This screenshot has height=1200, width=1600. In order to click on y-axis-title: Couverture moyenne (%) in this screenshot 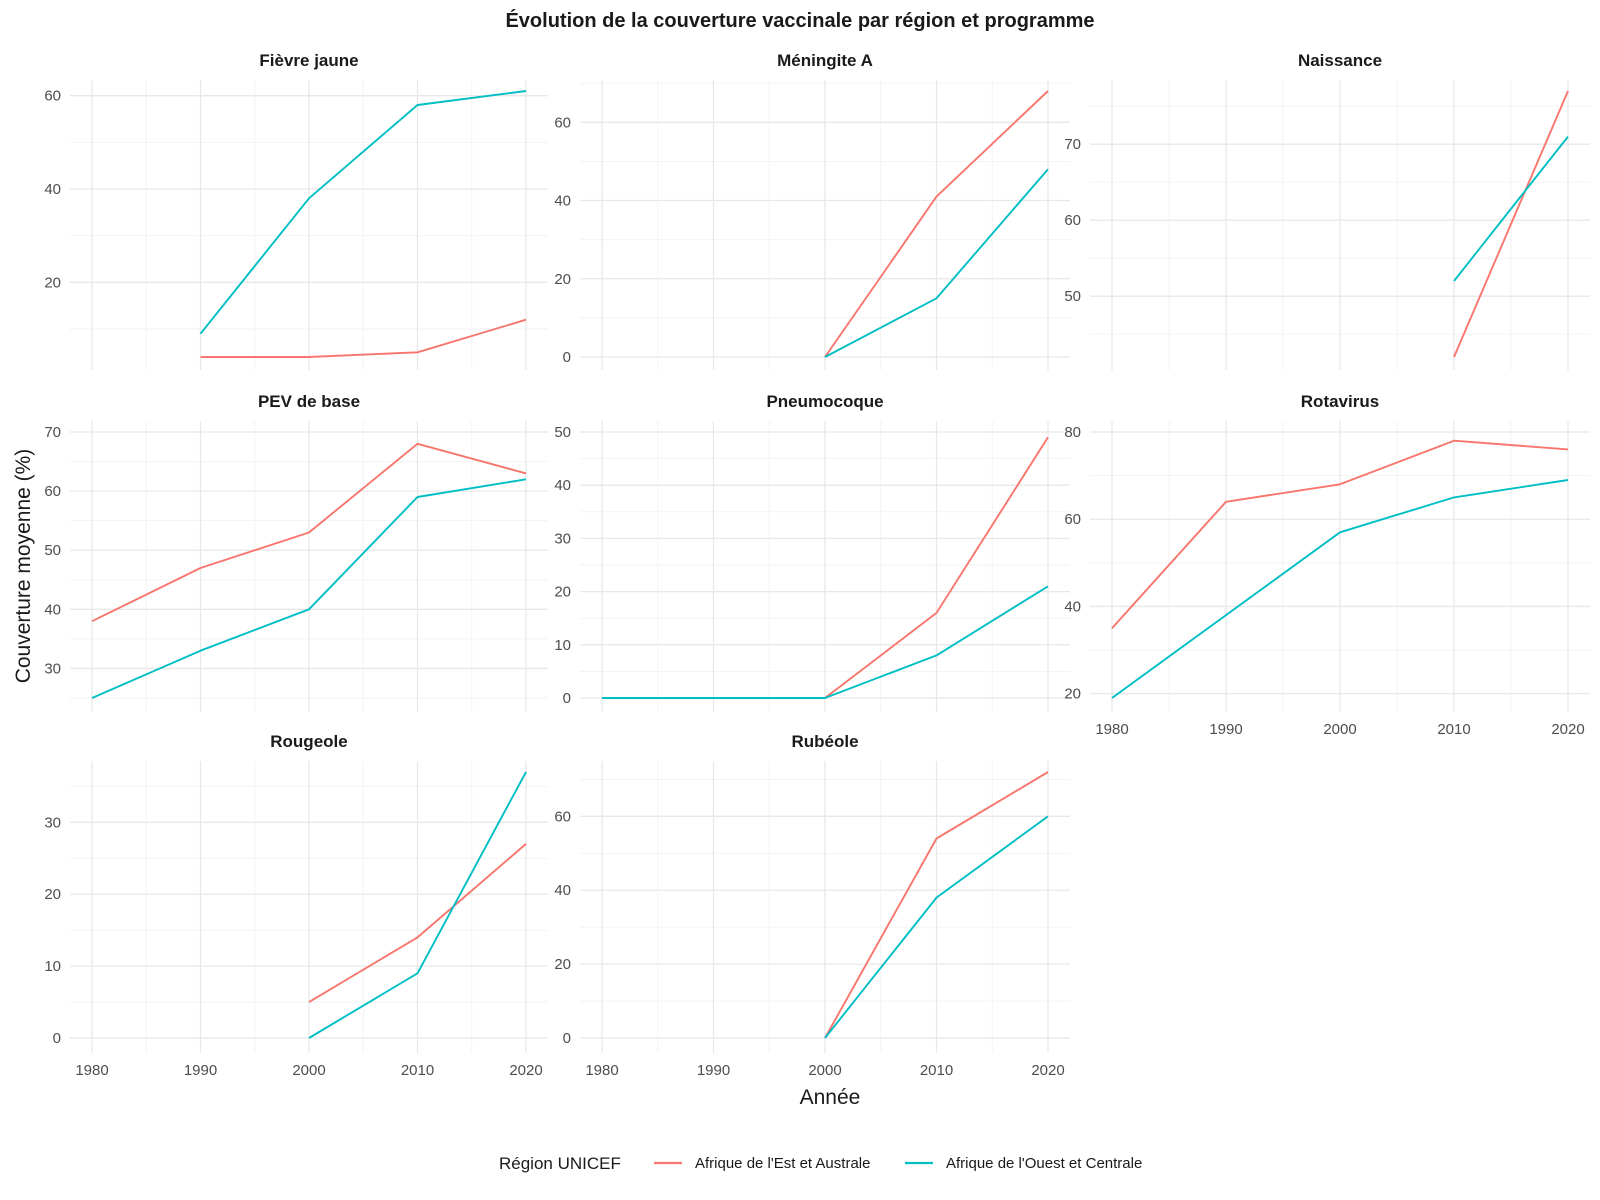, I will do `click(23, 566)`.